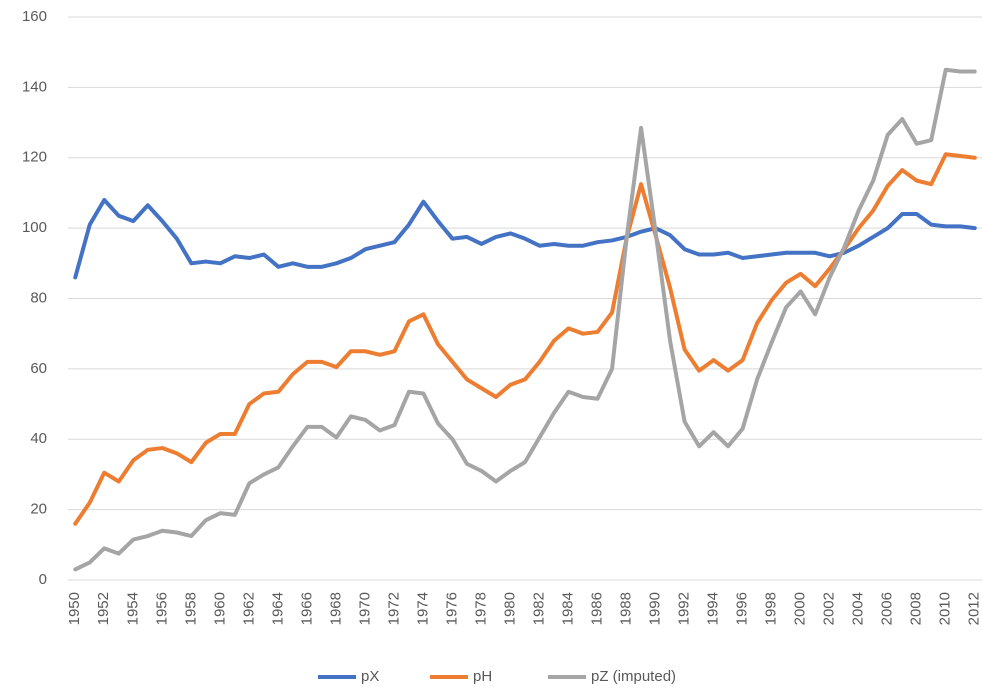  I want to click on x-tick-label: 1966, so click(306, 608).